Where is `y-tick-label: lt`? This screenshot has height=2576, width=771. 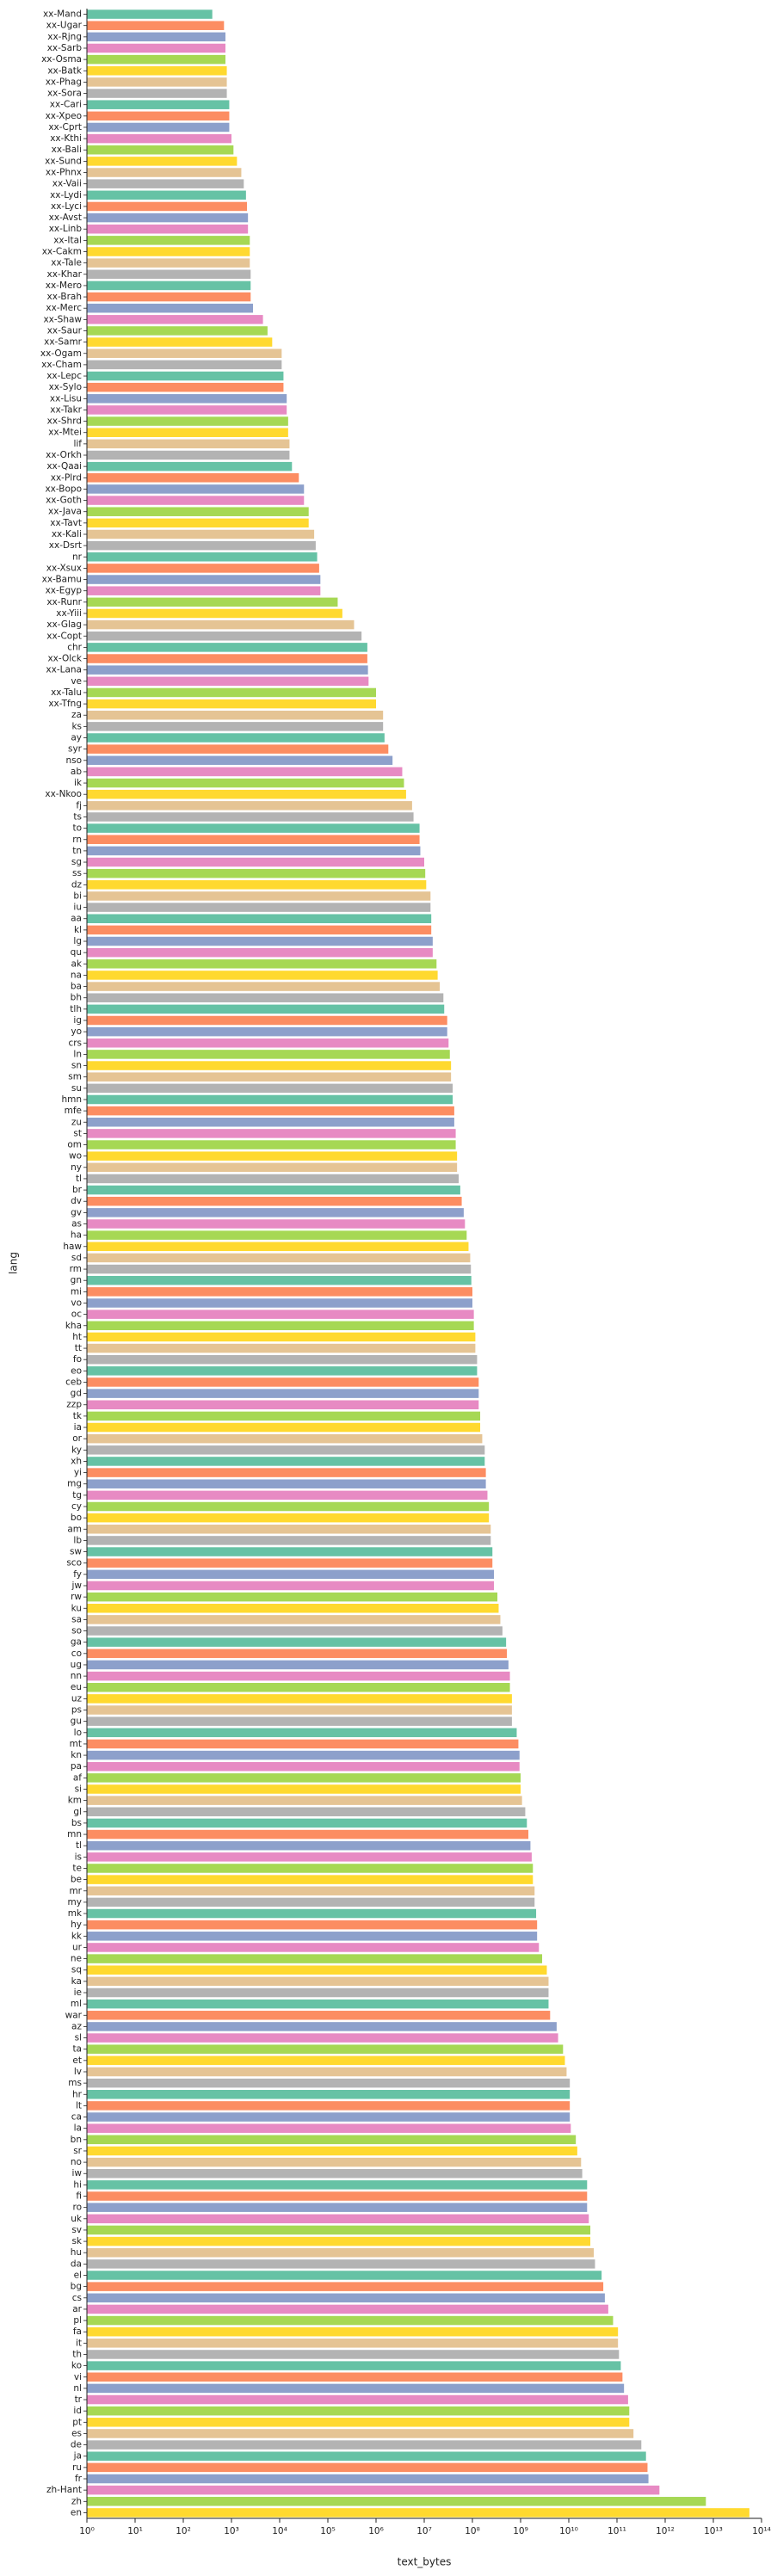
y-tick-label: lt is located at coordinates (79, 2106).